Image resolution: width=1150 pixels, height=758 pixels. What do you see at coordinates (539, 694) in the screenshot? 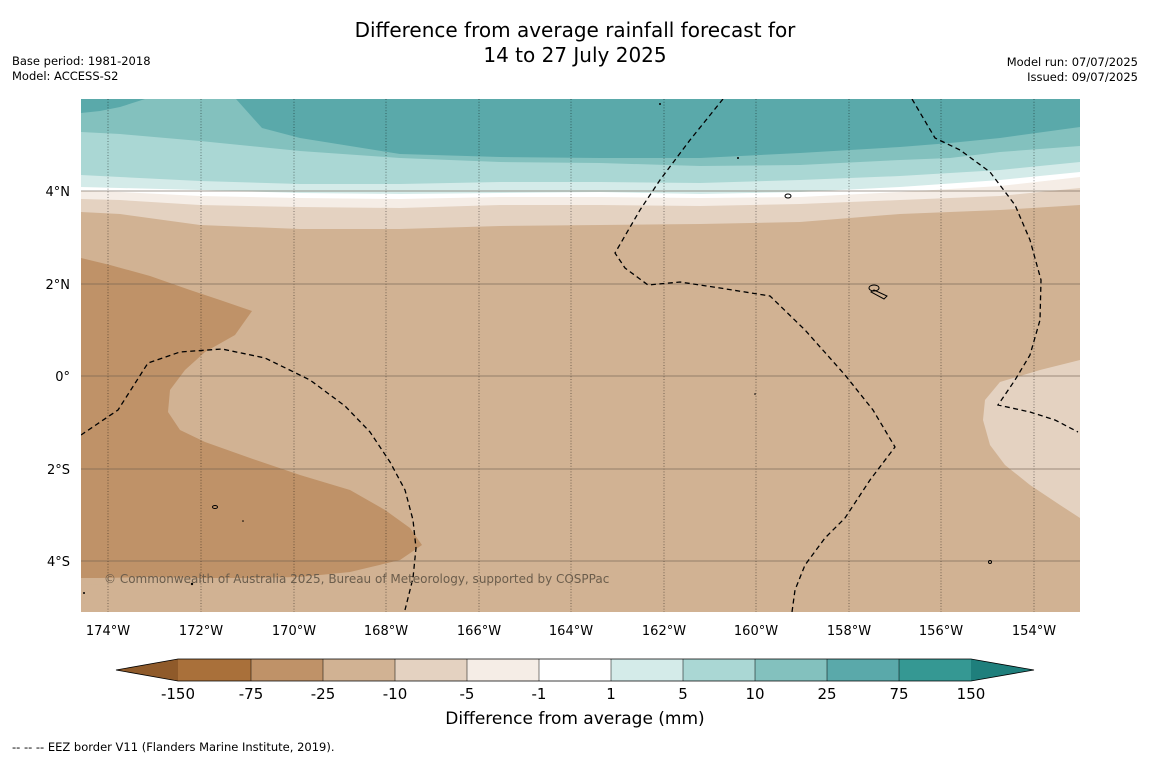
I see `colorbar-label-5: -1` at bounding box center [539, 694].